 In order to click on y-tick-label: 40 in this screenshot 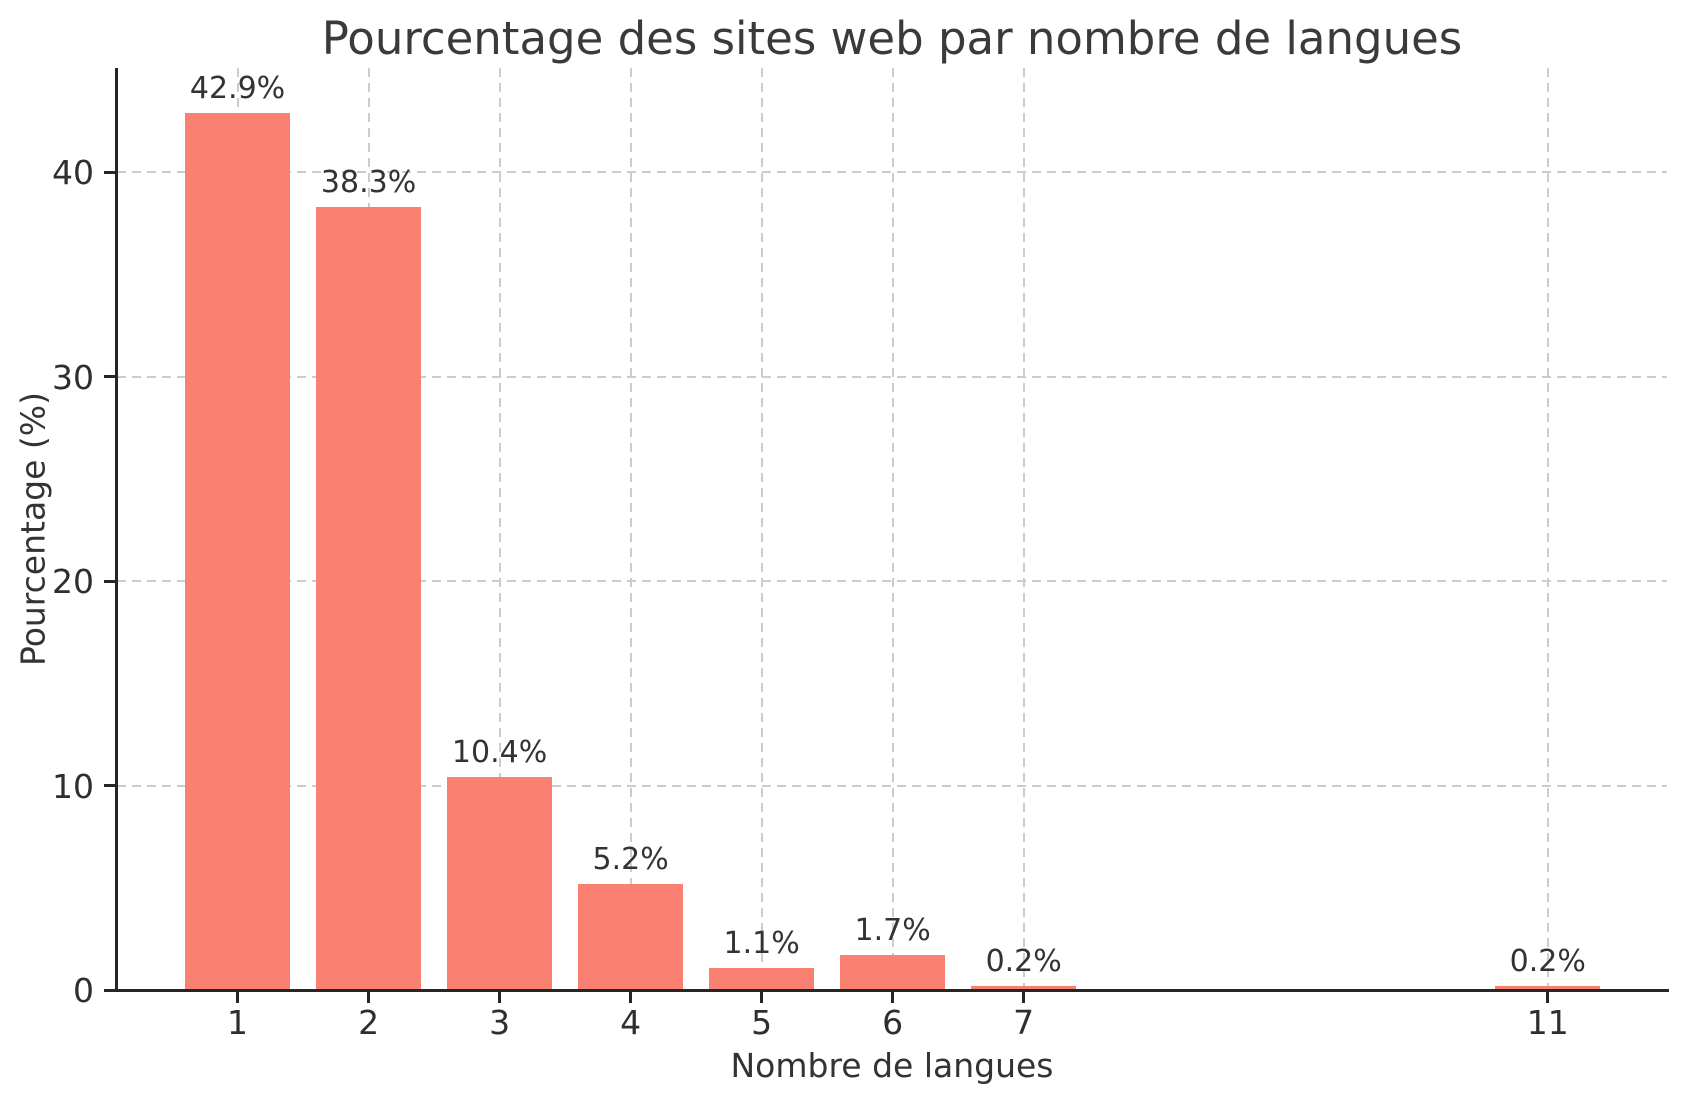, I will do `click(73, 173)`.